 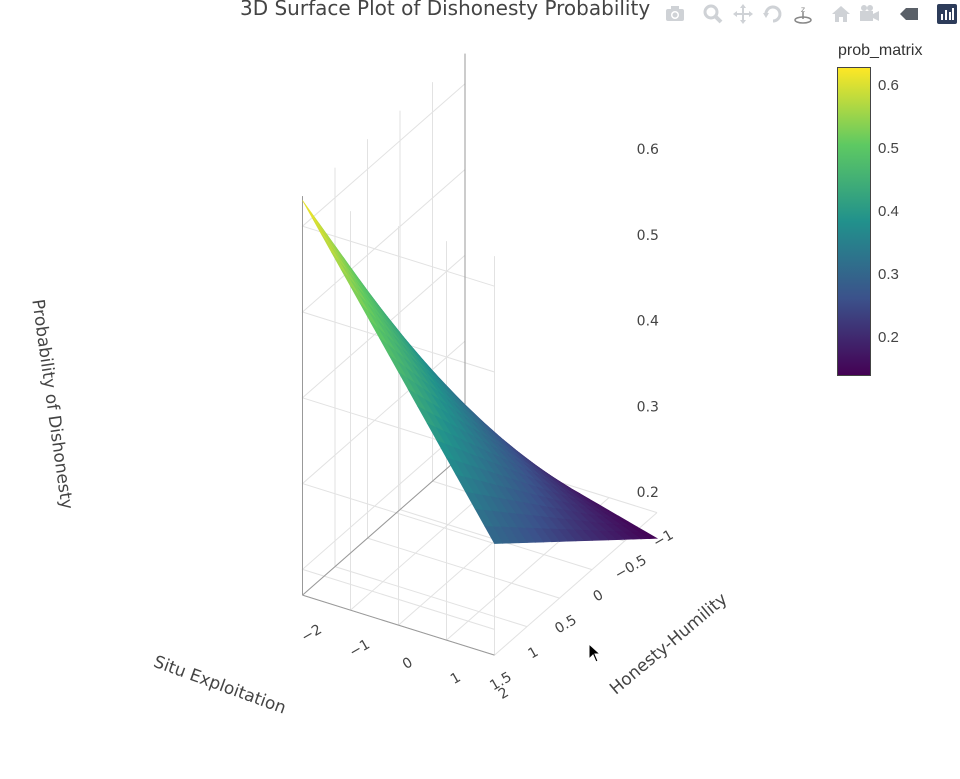 What do you see at coordinates (888, 212) in the screenshot?
I see `colorbar-tick-label: 0.4` at bounding box center [888, 212].